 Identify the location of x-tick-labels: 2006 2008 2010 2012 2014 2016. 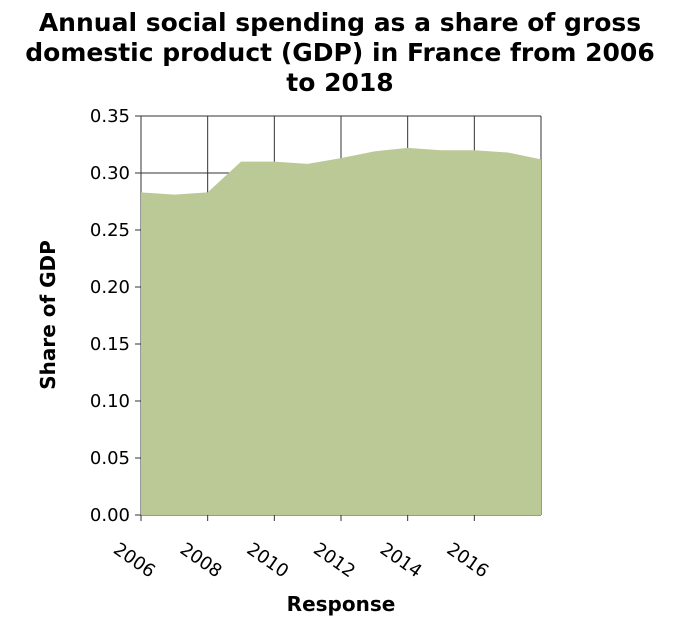
(300, 560).